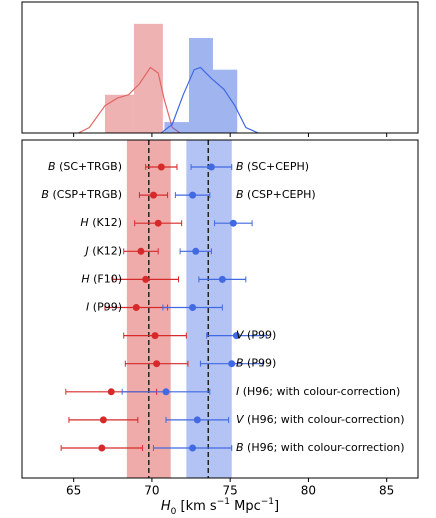 This screenshot has width=436, height=518. I want to click on x-label-sub: 0, so click(174, 512).